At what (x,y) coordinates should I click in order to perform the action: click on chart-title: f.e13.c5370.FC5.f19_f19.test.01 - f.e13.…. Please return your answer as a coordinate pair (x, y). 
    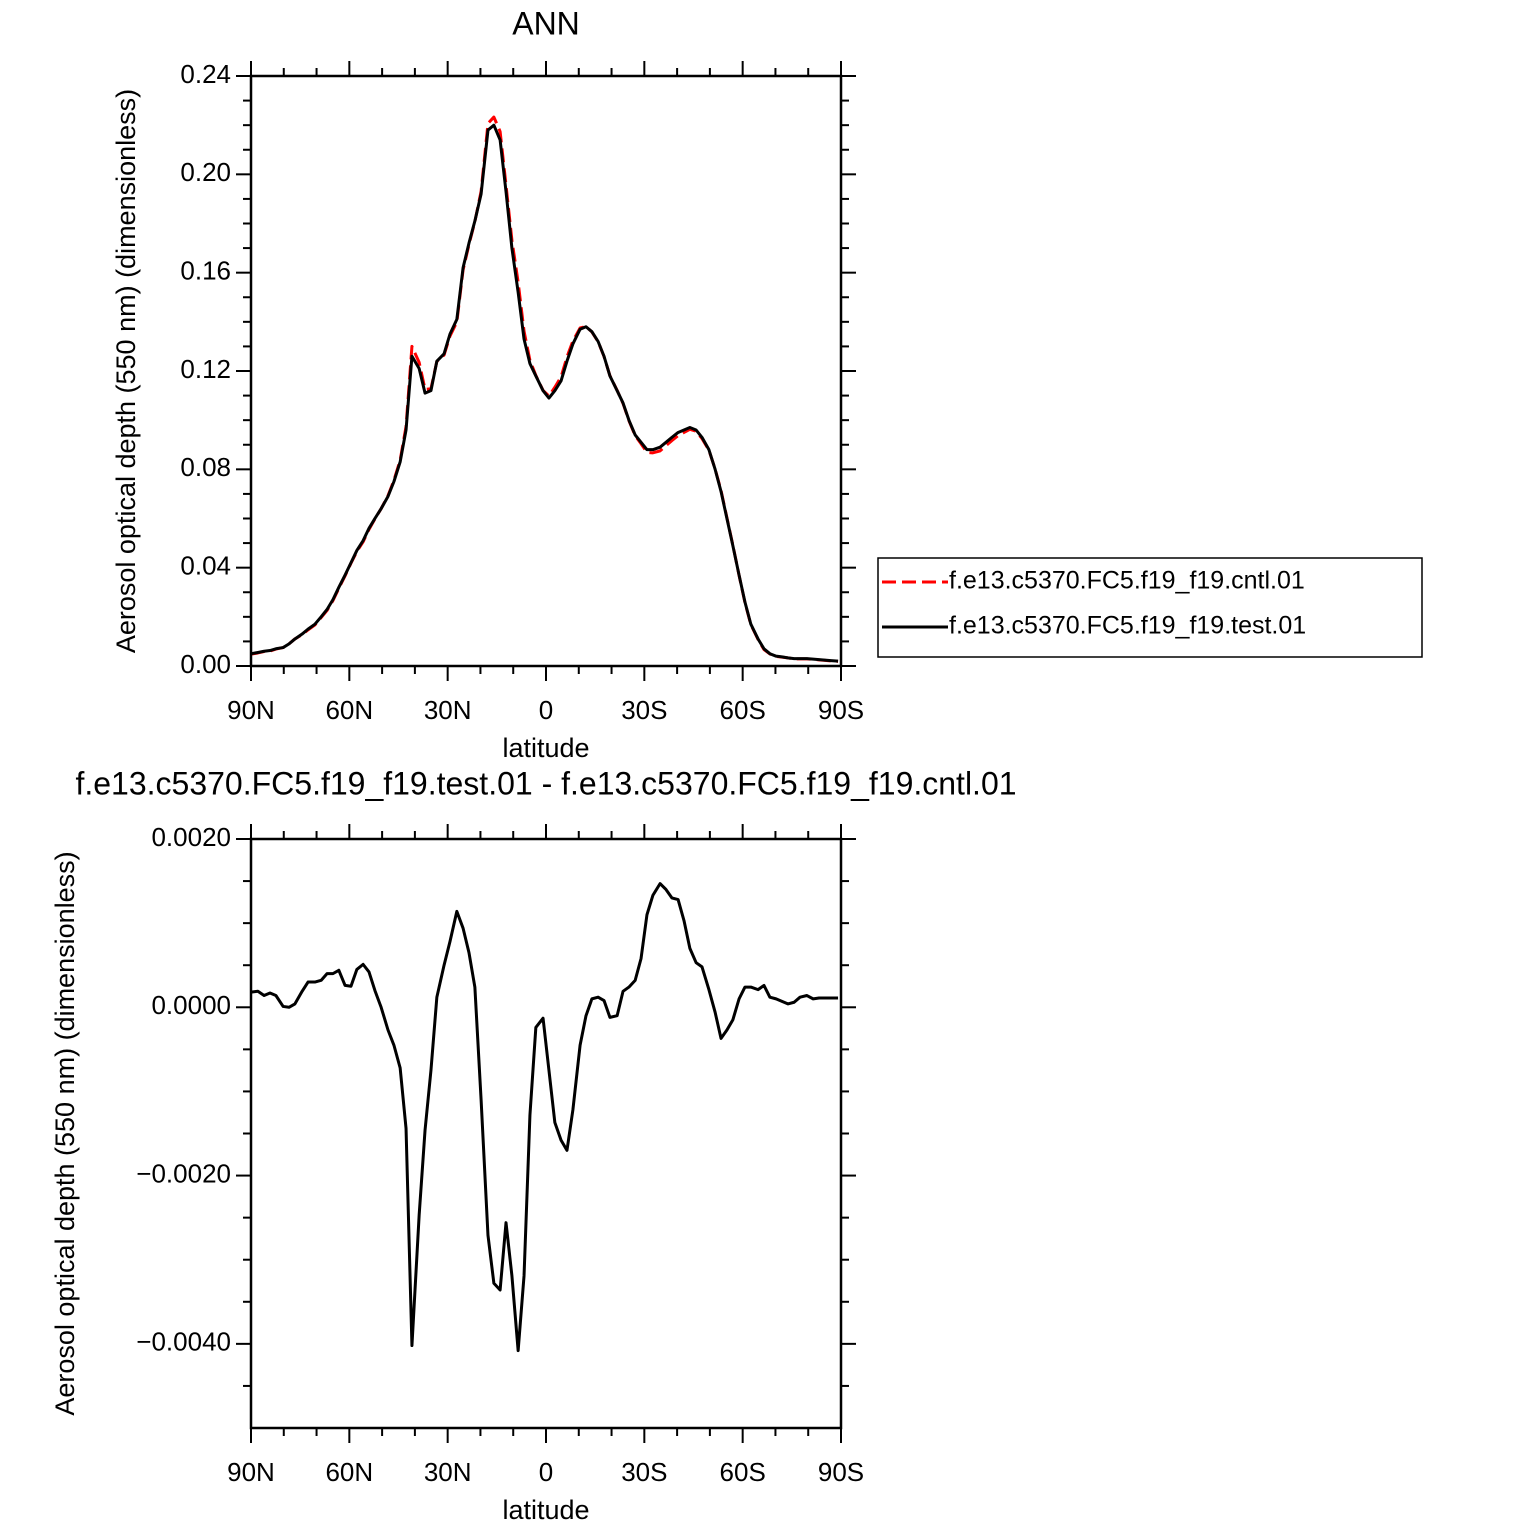
    Looking at the image, I should click on (545, 783).